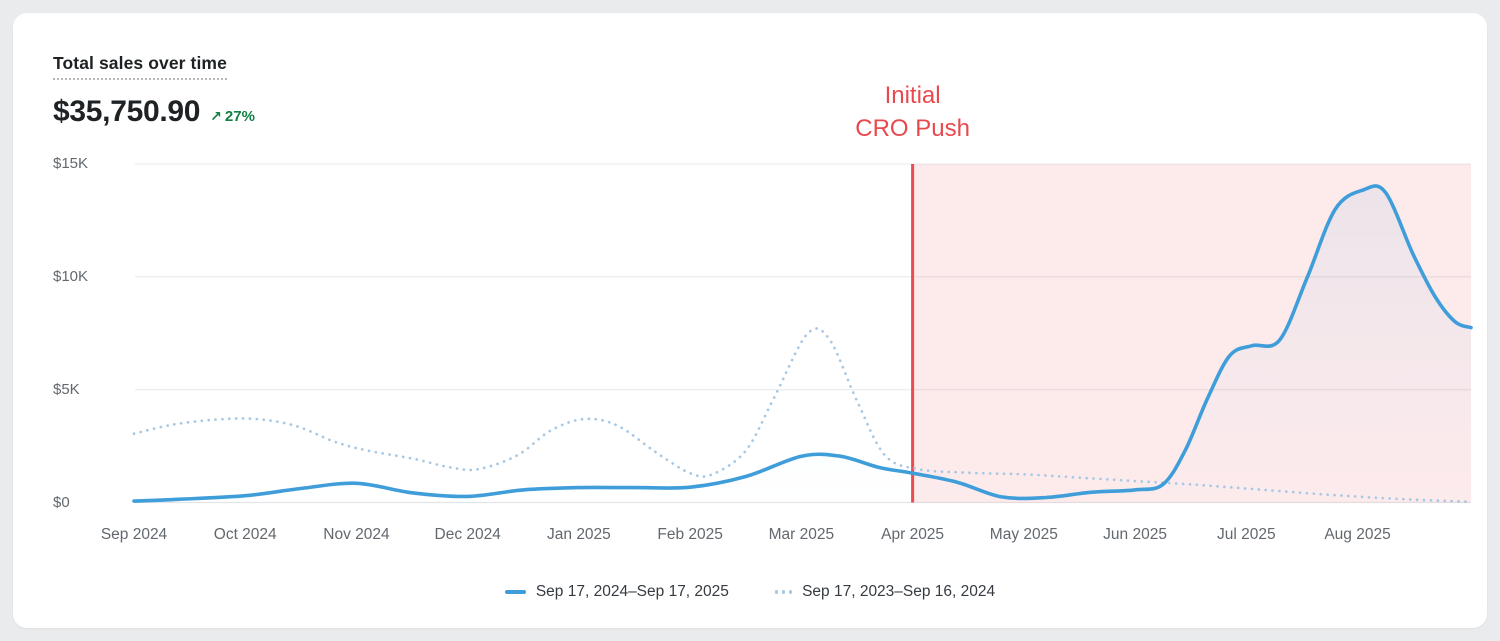 The height and width of the screenshot is (641, 1500). Describe the element at coordinates (801, 534) in the screenshot. I see `x-tick-label: Mar 2025` at that location.